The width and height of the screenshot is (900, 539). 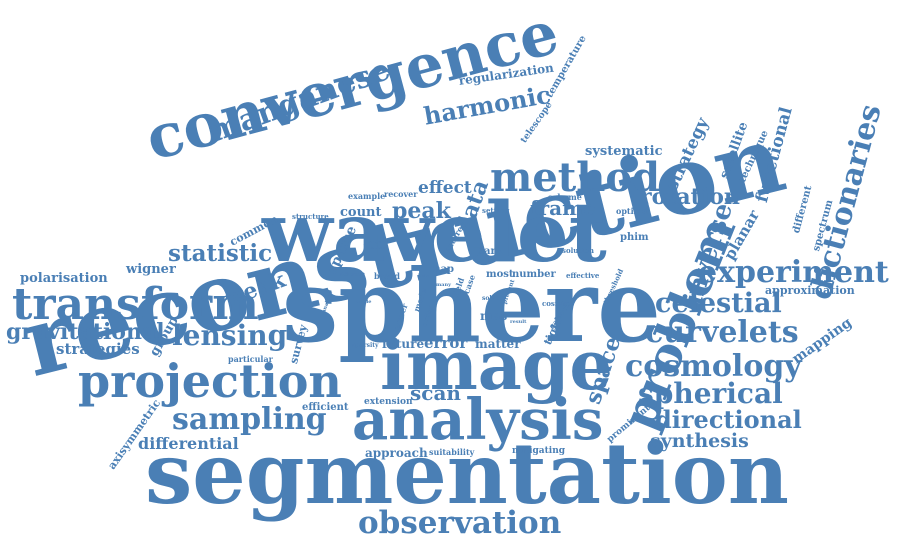 What do you see at coordinates (387, 276) in the screenshot?
I see `word-based: based` at bounding box center [387, 276].